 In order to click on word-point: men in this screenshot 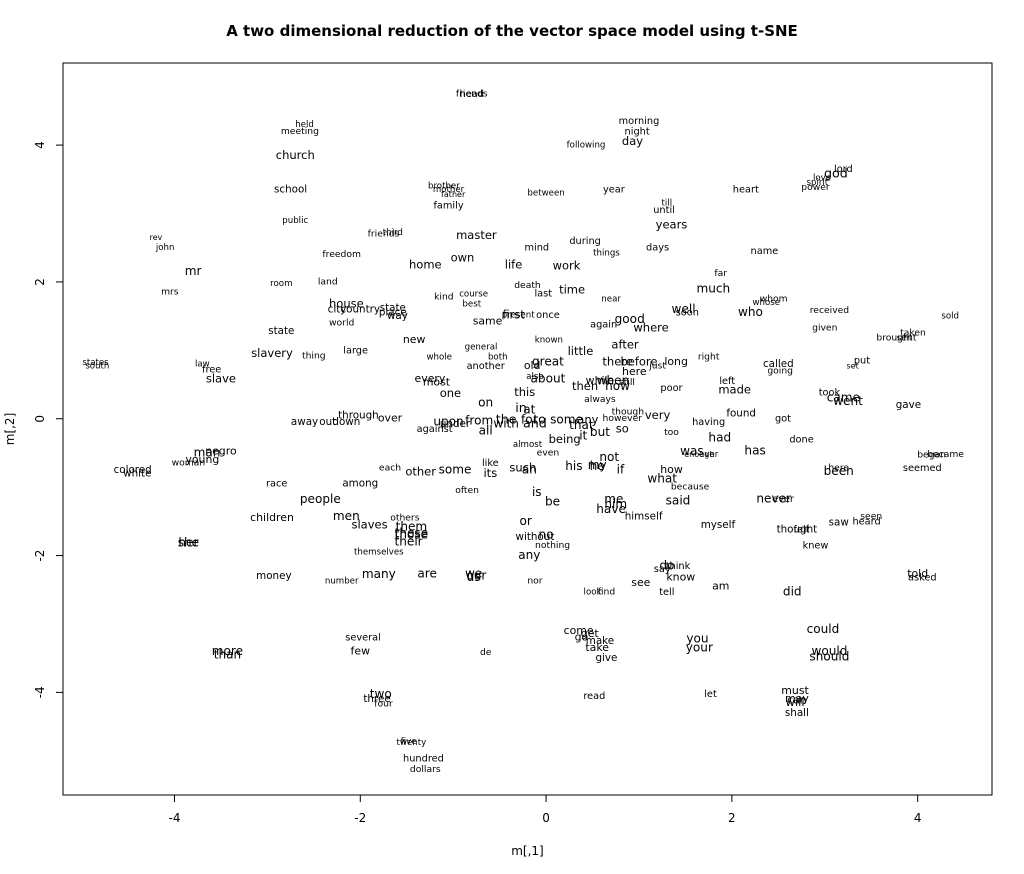, I will do `click(346, 516)`.